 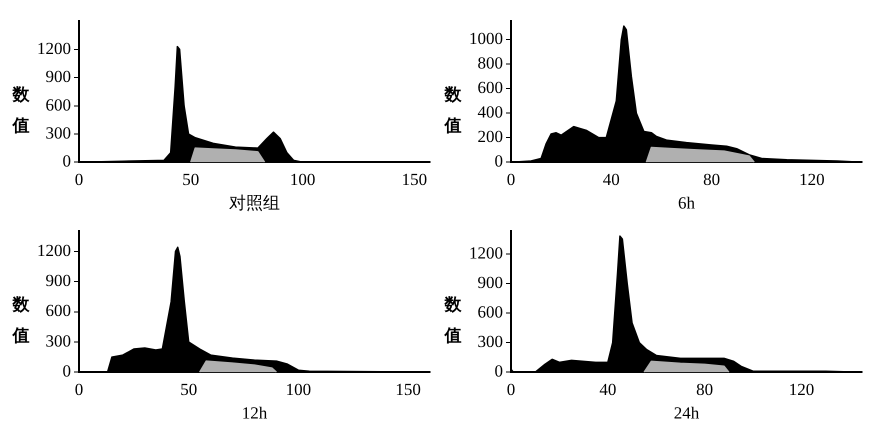 What do you see at coordinates (687, 412) in the screenshot?
I see `x-axis-title: 24h` at bounding box center [687, 412].